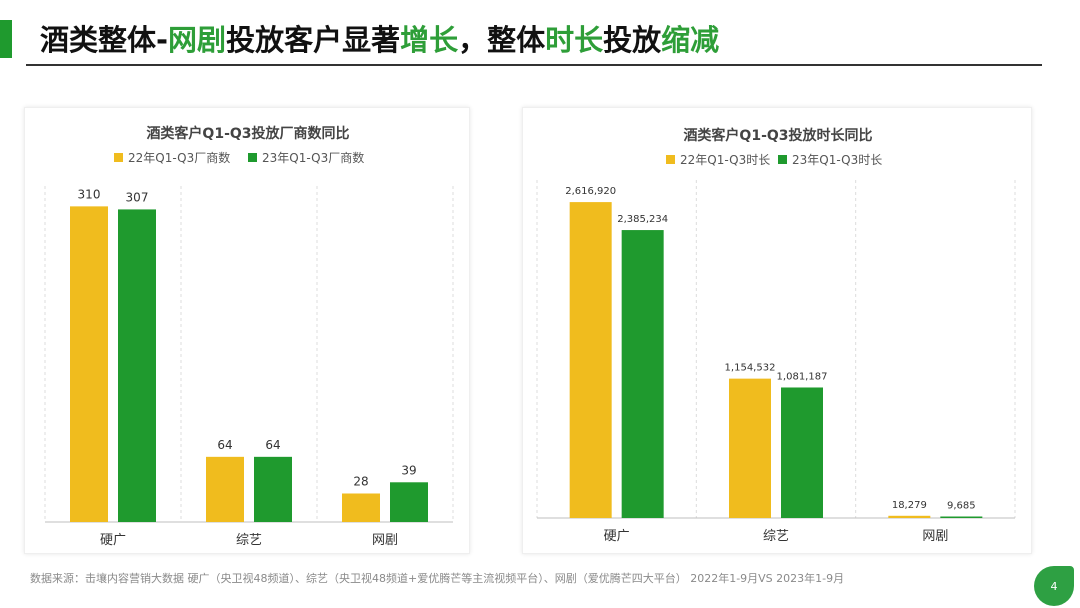  I want to click on value-label-综艺-0: 64, so click(224, 445).